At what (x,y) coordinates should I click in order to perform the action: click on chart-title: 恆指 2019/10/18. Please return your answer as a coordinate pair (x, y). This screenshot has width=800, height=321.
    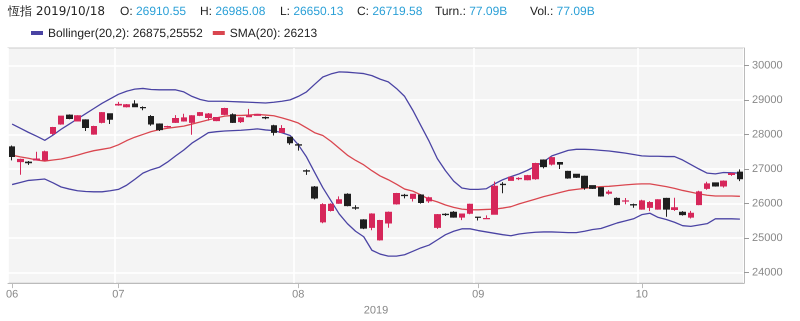
    Looking at the image, I should click on (56, 11).